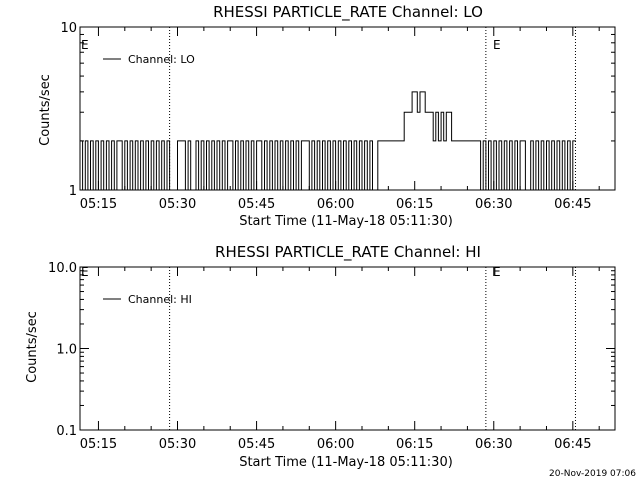 This screenshot has height=480, width=640. Describe the element at coordinates (346, 462) in the screenshot. I see `x-axis-label-hi: Start Time (11-May-18 05:11:30)` at that location.